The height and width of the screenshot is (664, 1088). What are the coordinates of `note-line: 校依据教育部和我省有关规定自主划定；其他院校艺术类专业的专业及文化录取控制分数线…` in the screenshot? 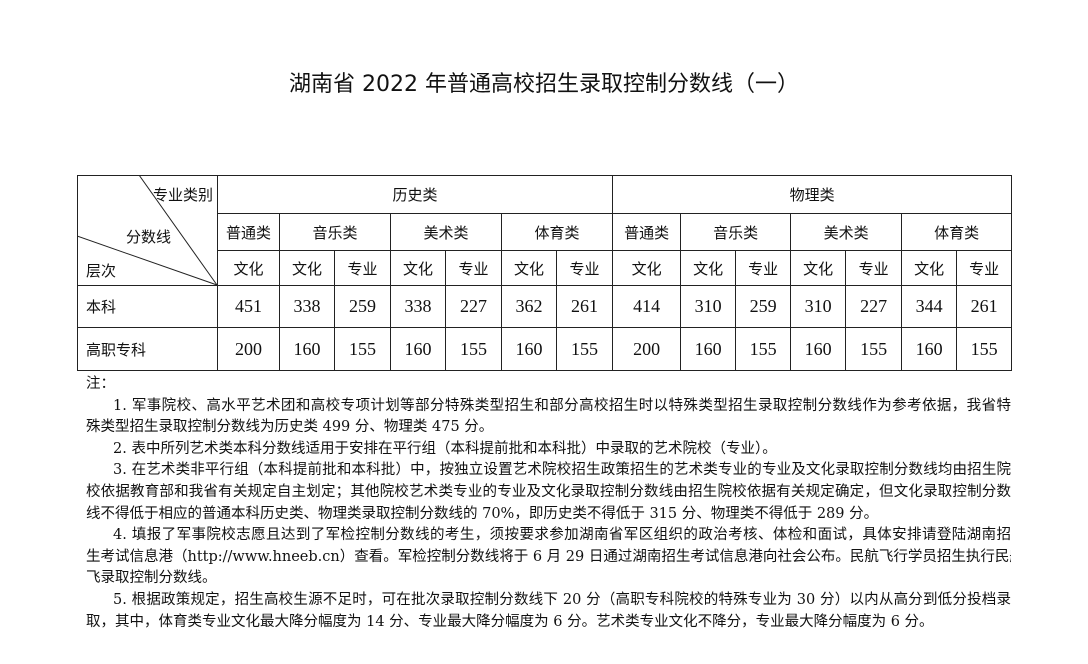 It's located at (548, 491).